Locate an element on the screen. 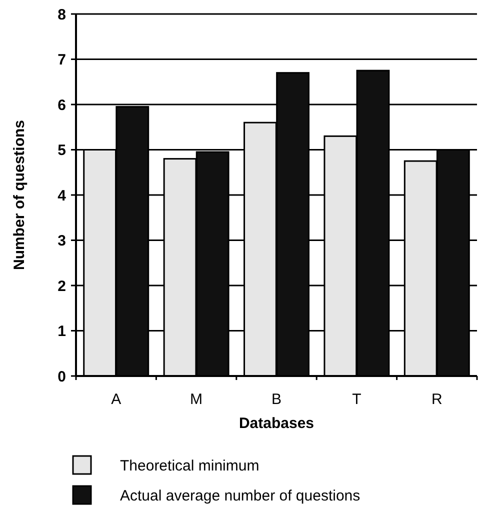 This screenshot has width=485, height=526. y-tick-label: 8 is located at coordinates (62, 15).